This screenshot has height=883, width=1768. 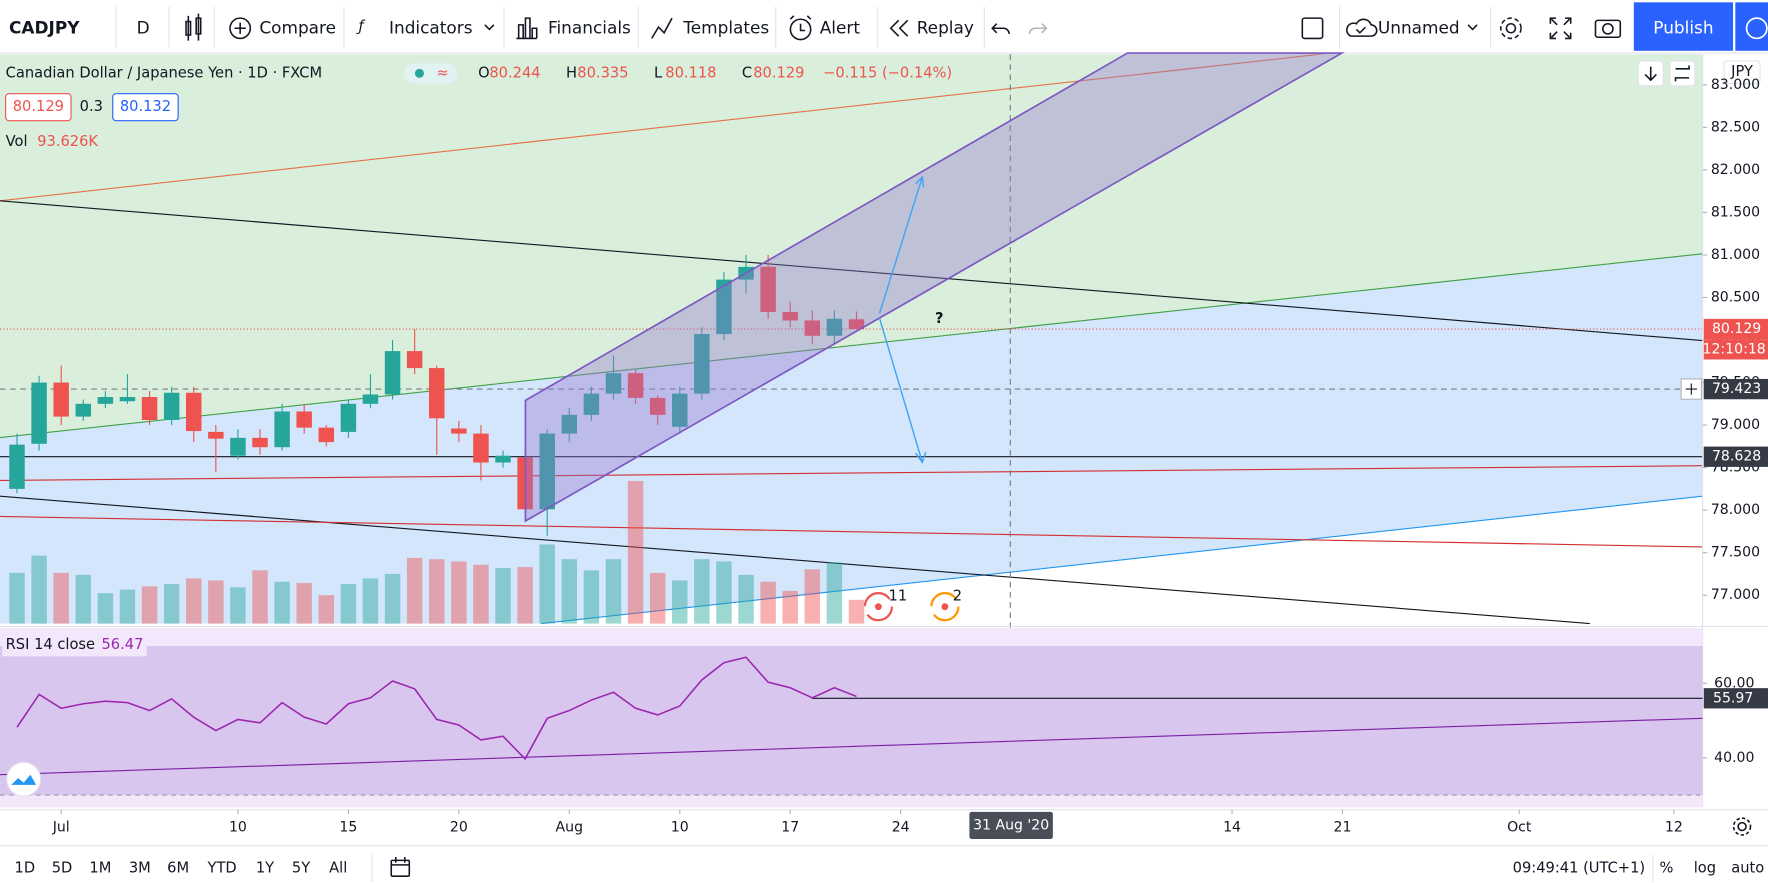 I want to click on range-button: 1D, so click(x=25, y=867).